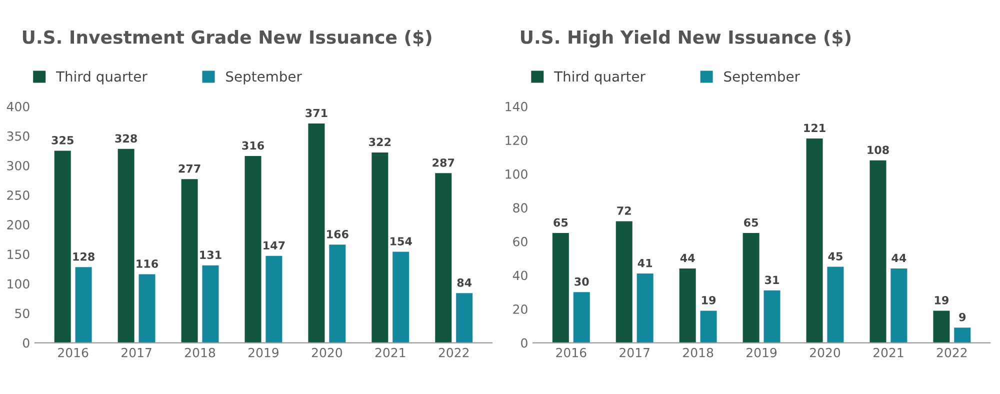 The width and height of the screenshot is (1000, 394). I want to click on data-label: 121, so click(815, 128).